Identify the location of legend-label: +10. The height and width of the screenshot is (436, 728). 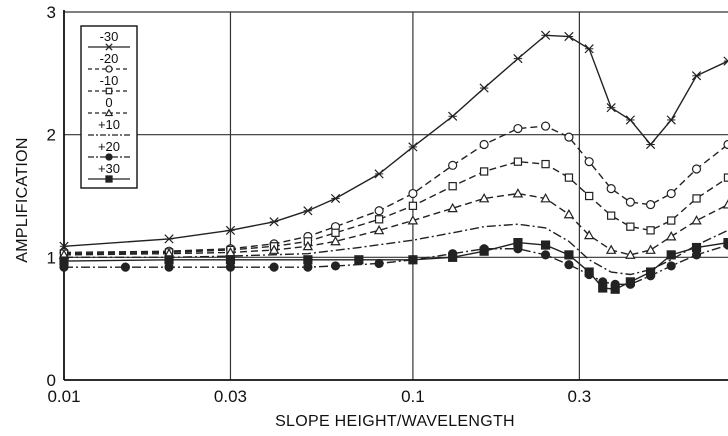
(109, 124).